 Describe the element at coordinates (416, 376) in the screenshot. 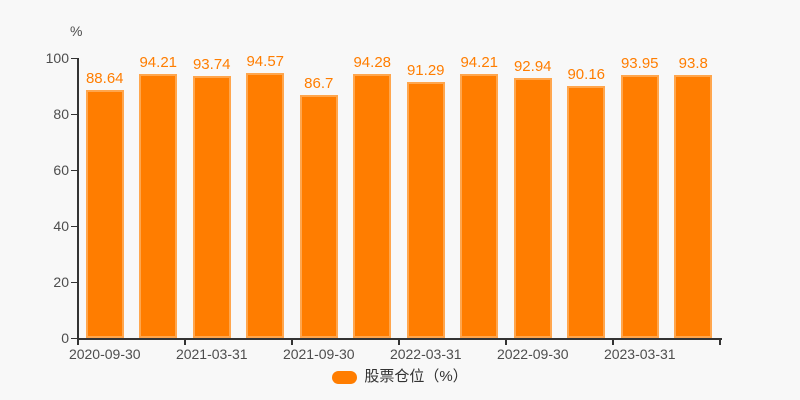

I see `legend-label: 股票仓位（%）` at that location.